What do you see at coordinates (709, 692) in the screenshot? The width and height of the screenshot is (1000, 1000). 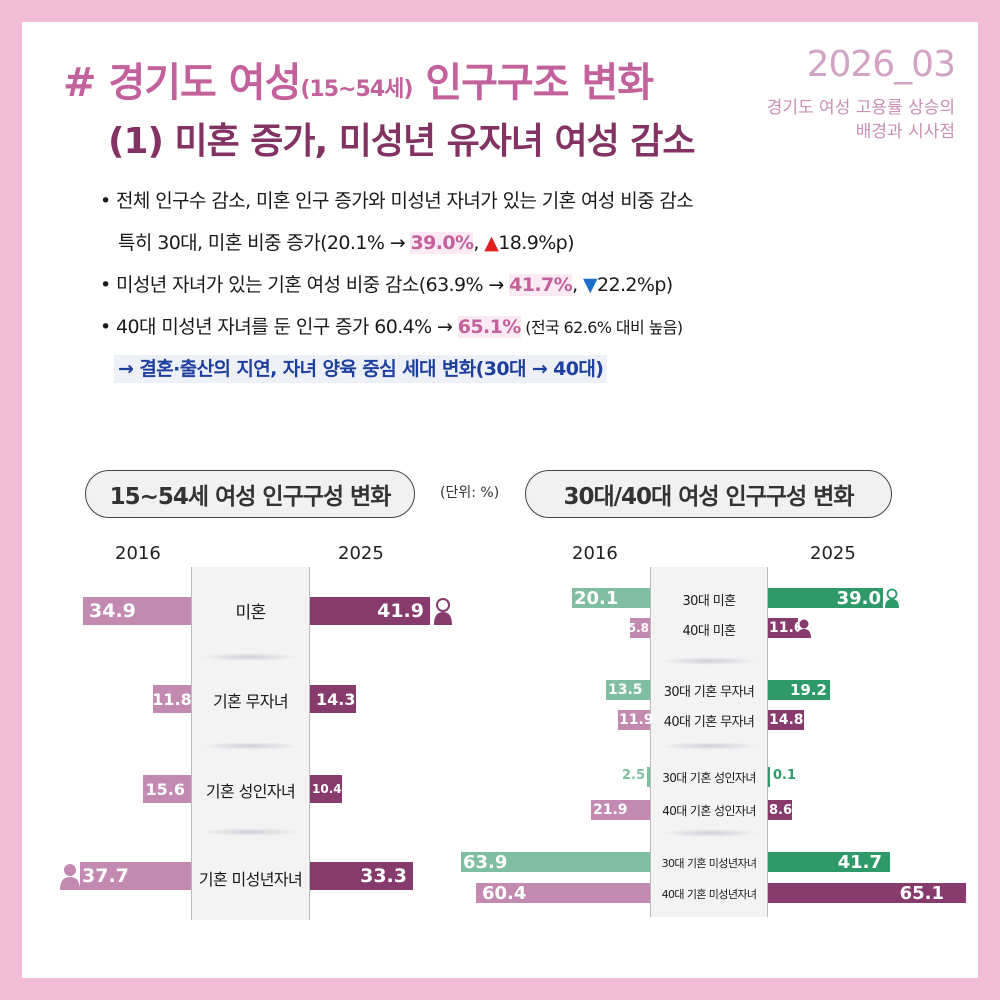 I see `chart2-category: 30대 기혼 무자녀` at bounding box center [709, 692].